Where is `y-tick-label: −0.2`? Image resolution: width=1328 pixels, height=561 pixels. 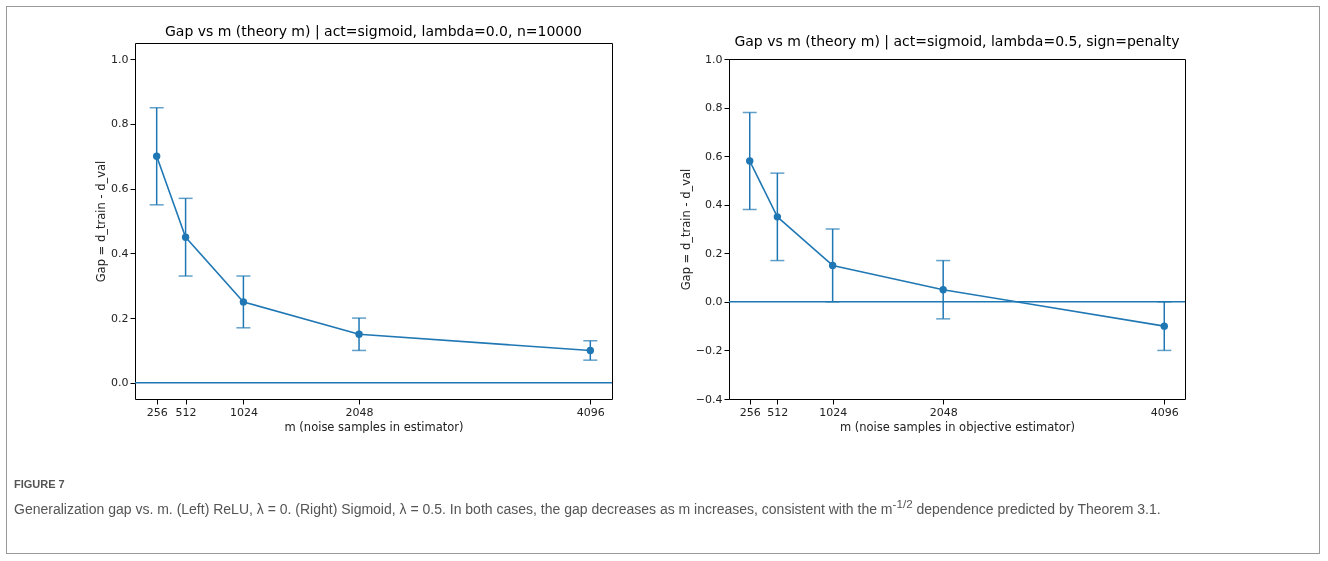
y-tick-label: −0.2 is located at coordinates (709, 350).